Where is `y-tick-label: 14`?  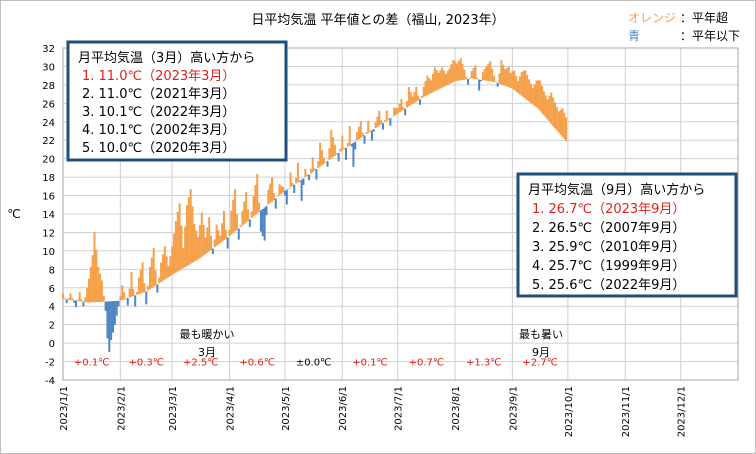
y-tick-label: 14 is located at coordinates (48, 215).